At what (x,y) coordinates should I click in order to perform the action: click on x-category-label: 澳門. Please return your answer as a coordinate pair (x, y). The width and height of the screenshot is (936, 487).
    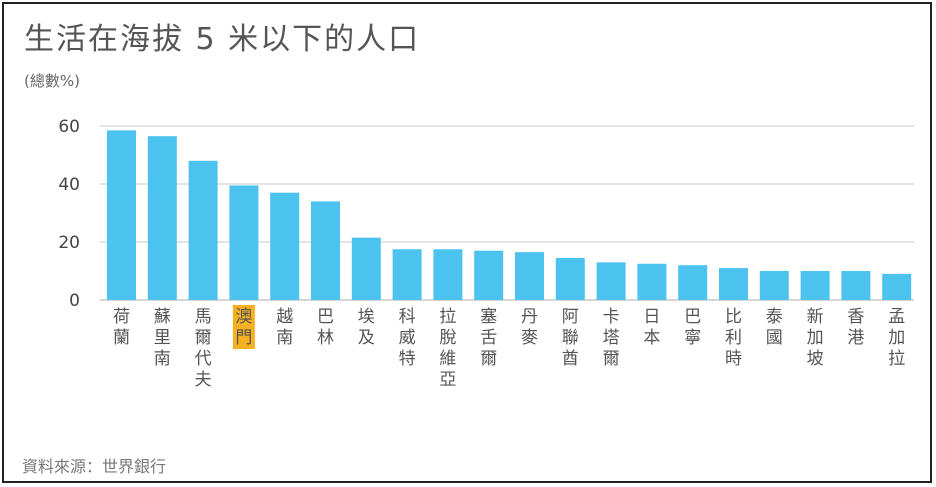
    Looking at the image, I should click on (243, 327).